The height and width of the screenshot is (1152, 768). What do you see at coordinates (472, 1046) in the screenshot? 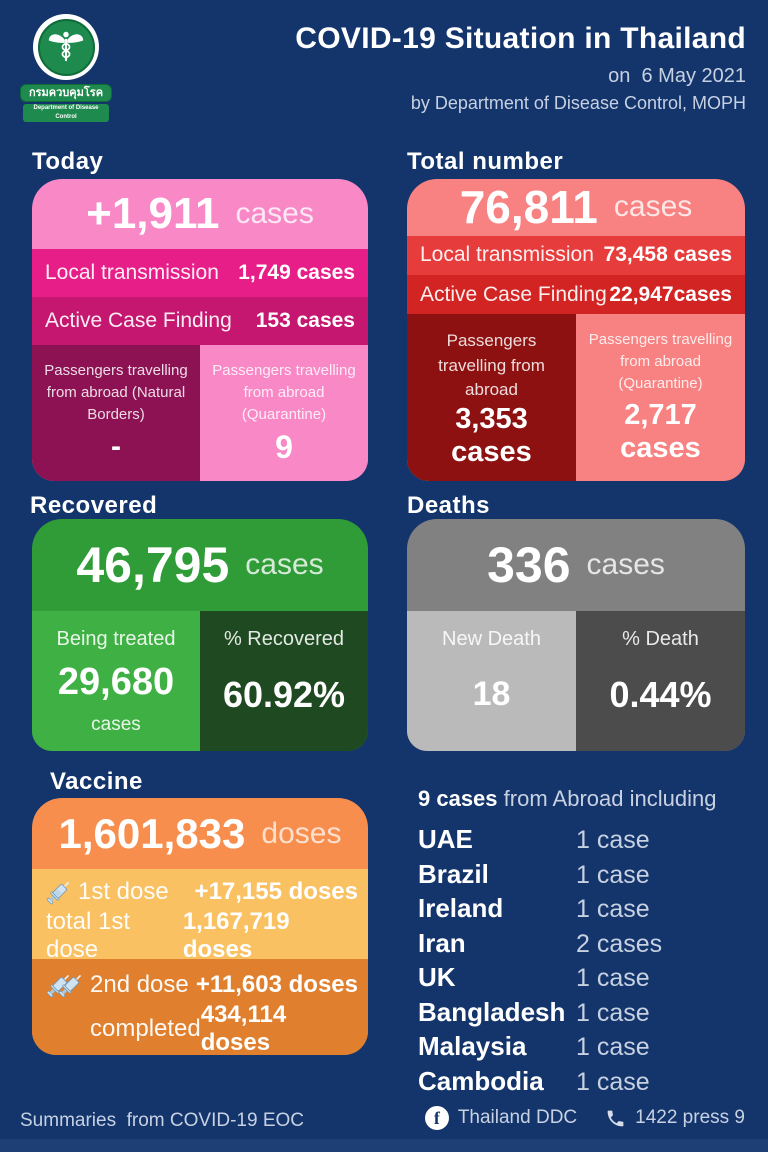
I see `country-label: Malaysia` at bounding box center [472, 1046].